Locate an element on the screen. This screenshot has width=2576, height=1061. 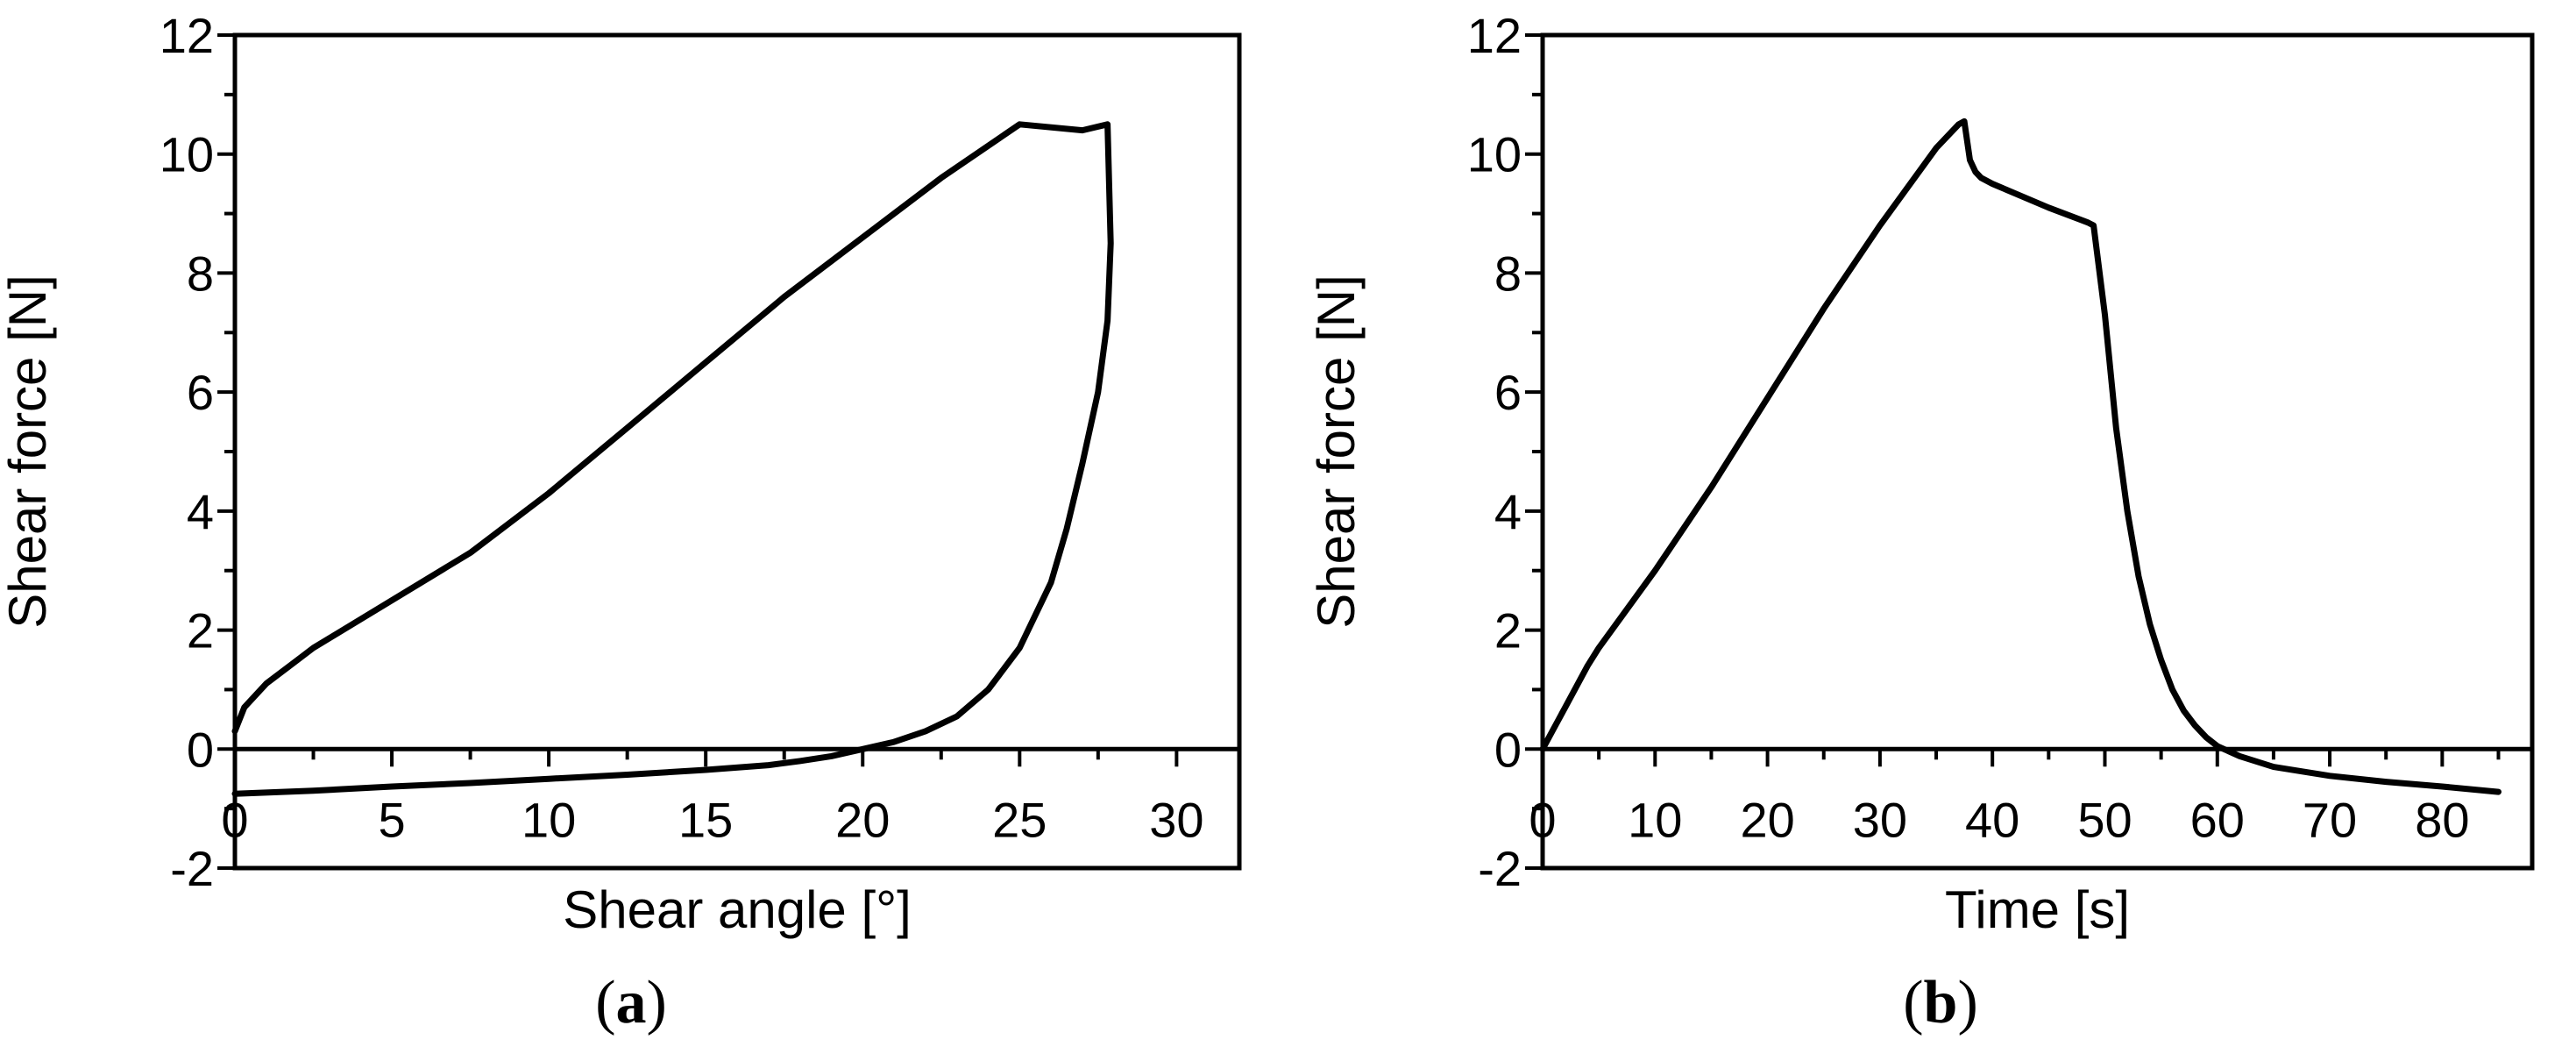
panel-label-letter: b is located at coordinates (1941, 1002).